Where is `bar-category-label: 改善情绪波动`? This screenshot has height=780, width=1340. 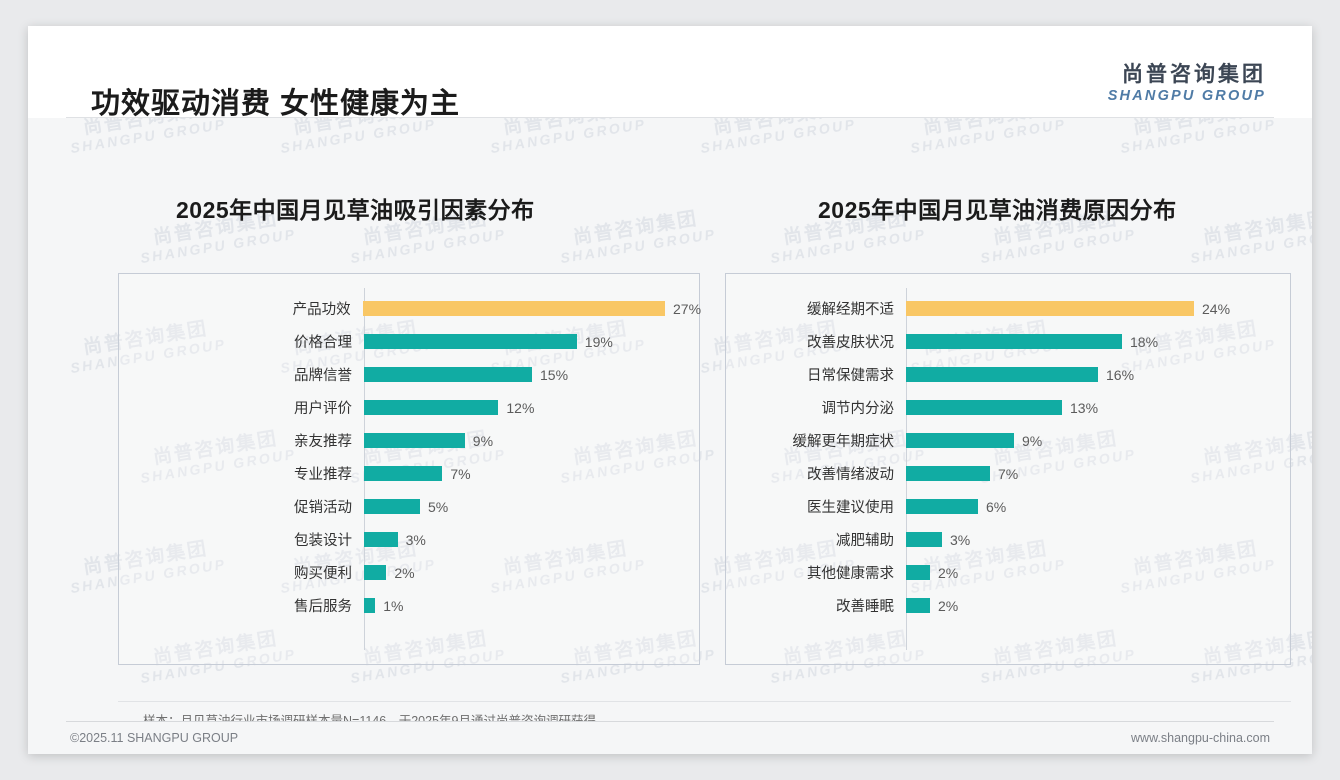
bar-category-label: 改善情绪波动 is located at coordinates (850, 475).